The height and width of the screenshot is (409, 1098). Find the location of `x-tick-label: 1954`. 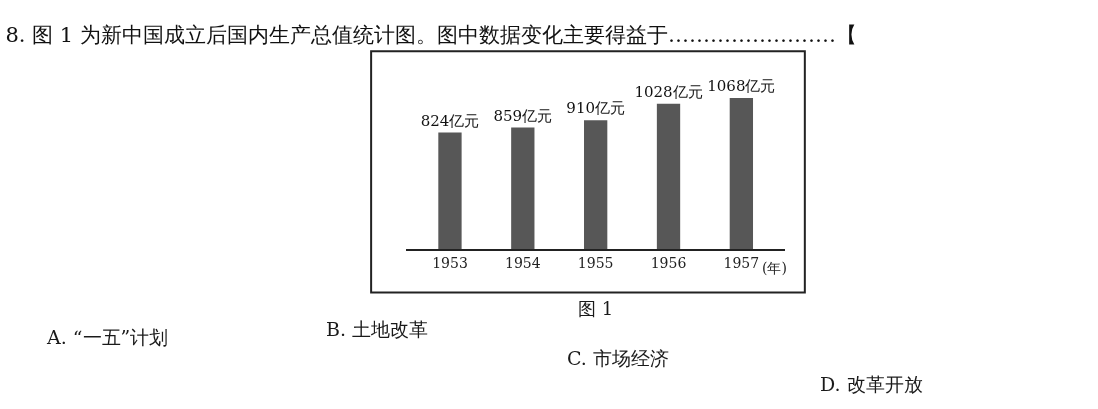

x-tick-label: 1954 is located at coordinates (523, 263).